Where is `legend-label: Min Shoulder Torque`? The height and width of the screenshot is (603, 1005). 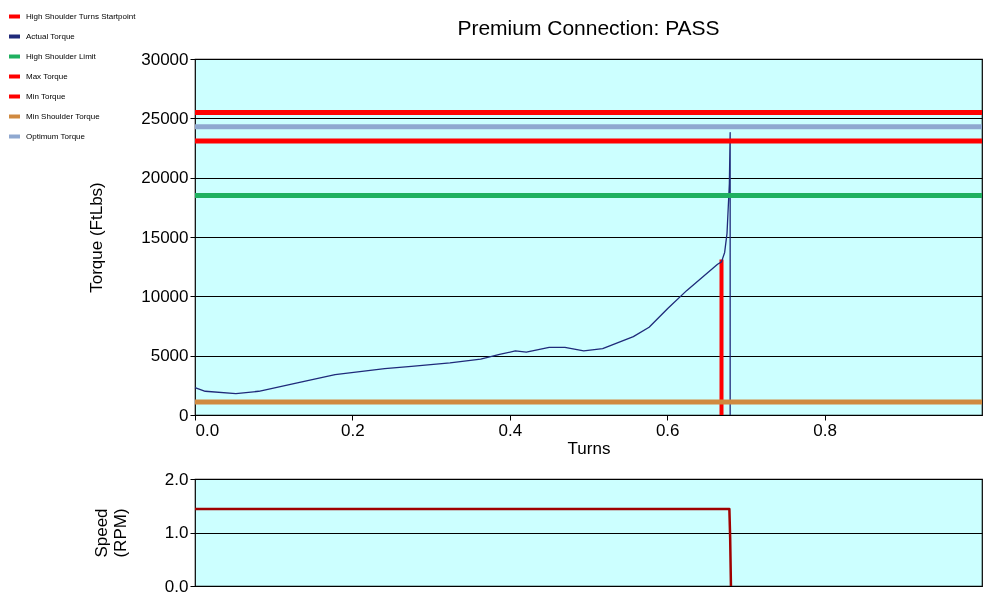
legend-label: Min Shoulder Torque is located at coordinates (63, 116).